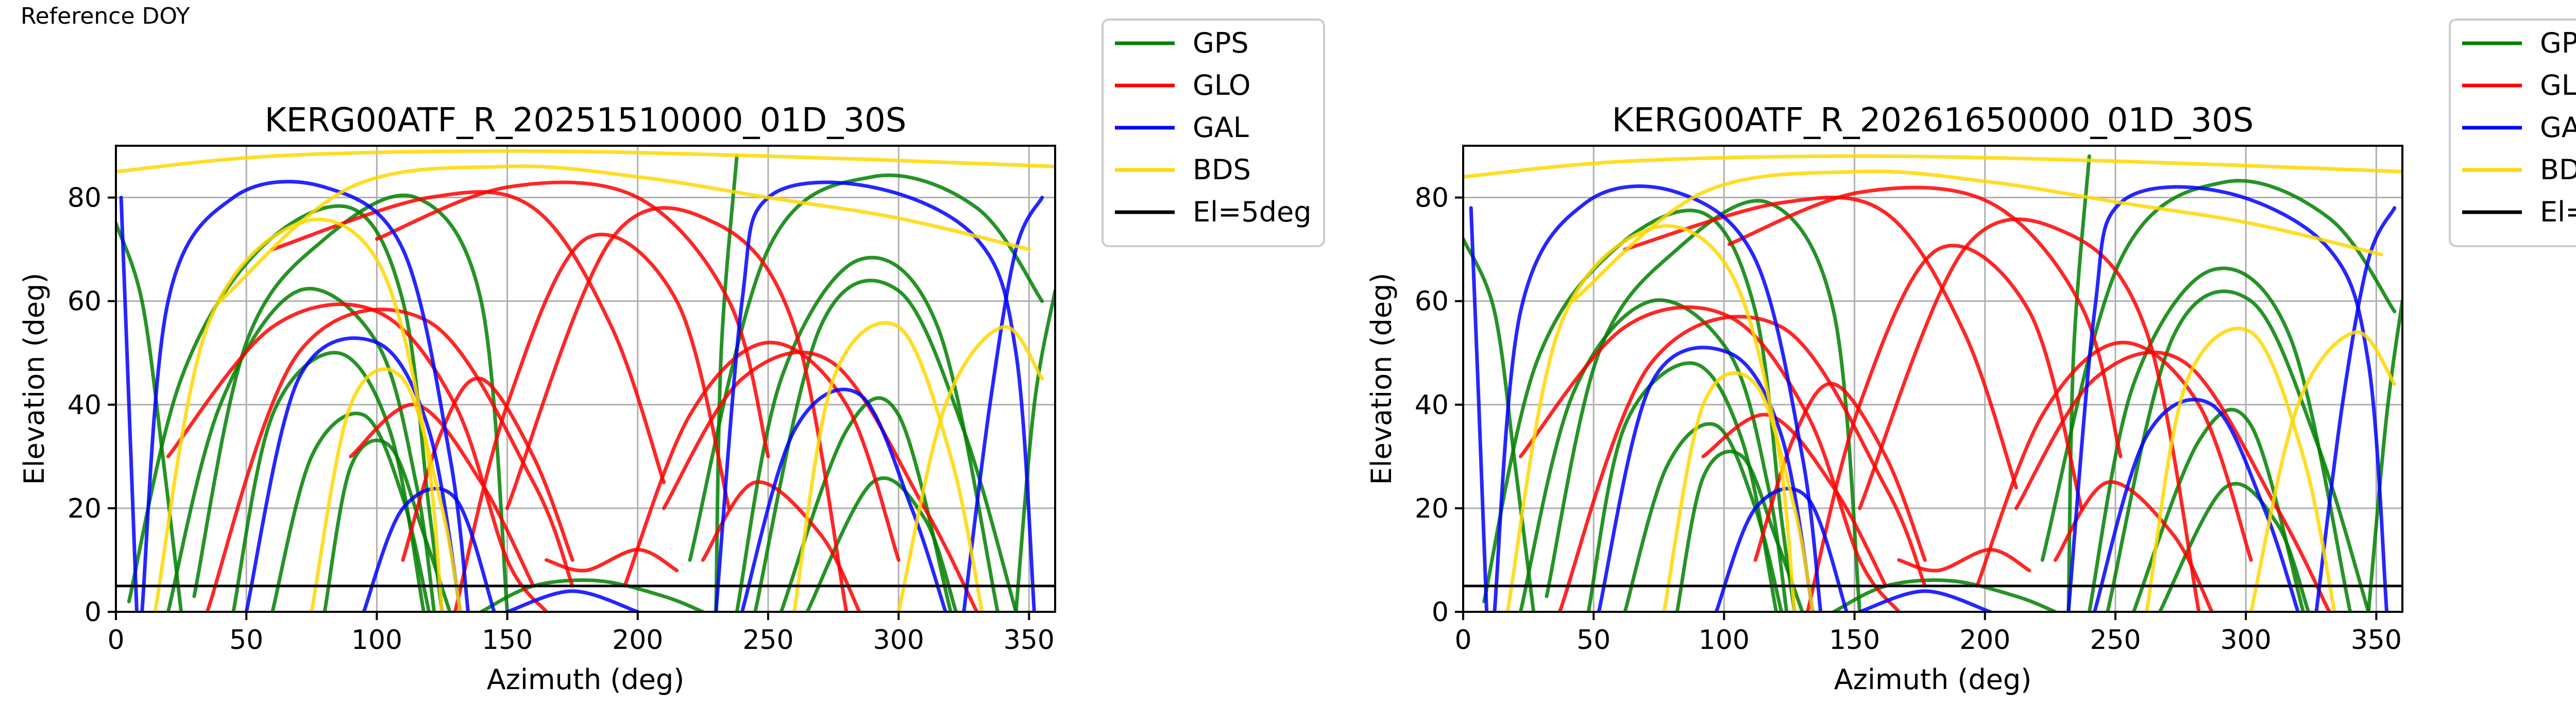 This screenshot has width=2576, height=720. What do you see at coordinates (84, 405) in the screenshot?
I see `y-tick-label: 40` at bounding box center [84, 405].